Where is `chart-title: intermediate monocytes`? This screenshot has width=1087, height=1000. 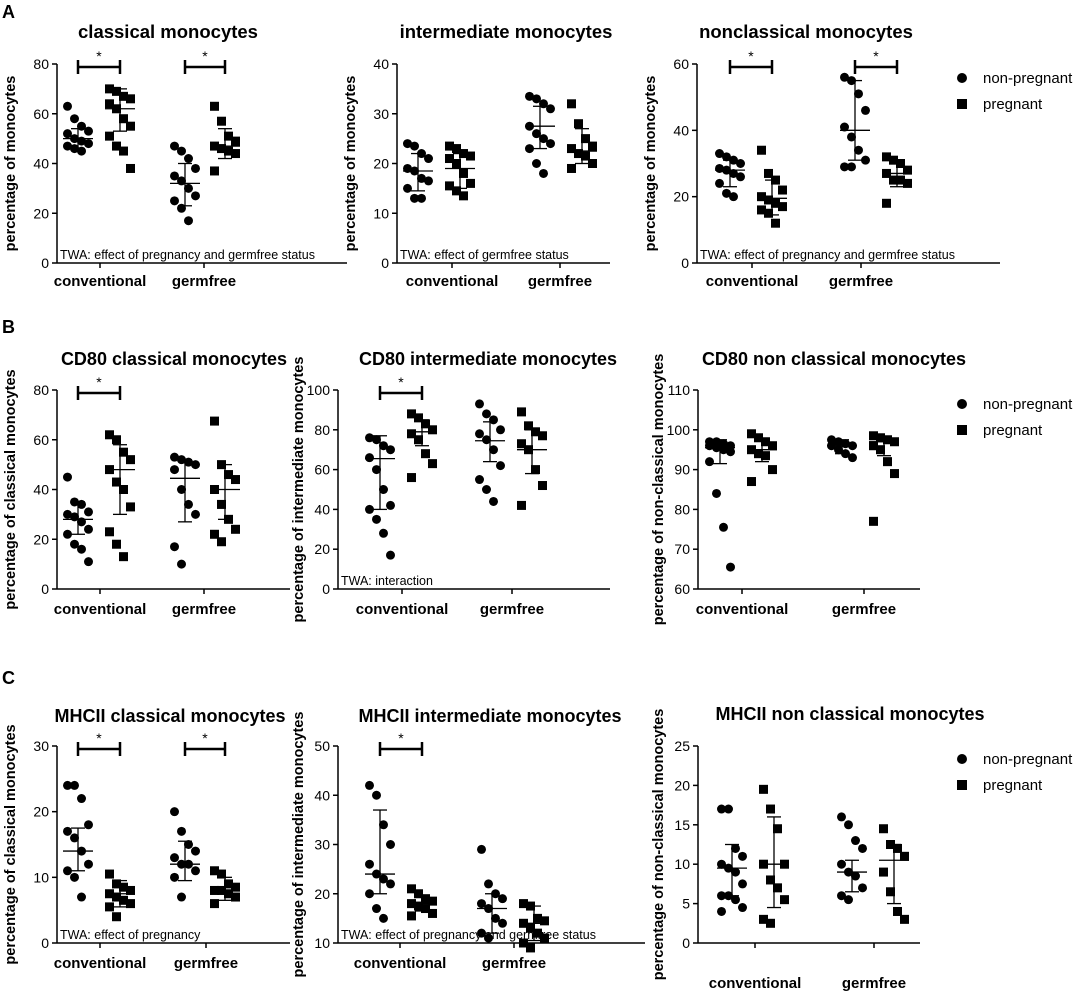
chart-title: intermediate monocytes is located at coordinates (506, 31).